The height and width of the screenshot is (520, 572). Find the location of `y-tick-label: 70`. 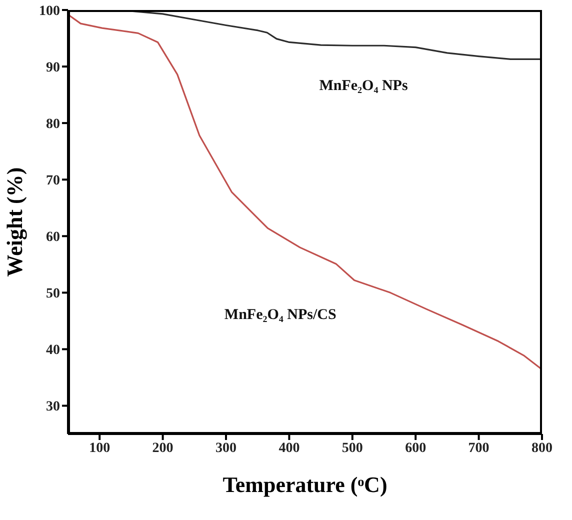

y-tick-label: 70 is located at coordinates (53, 181).